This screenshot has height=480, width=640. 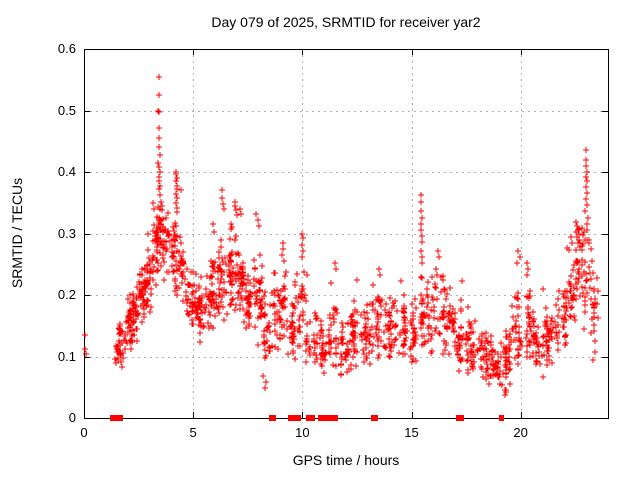 I want to click on x-tick-label: 10, so click(x=302, y=432).